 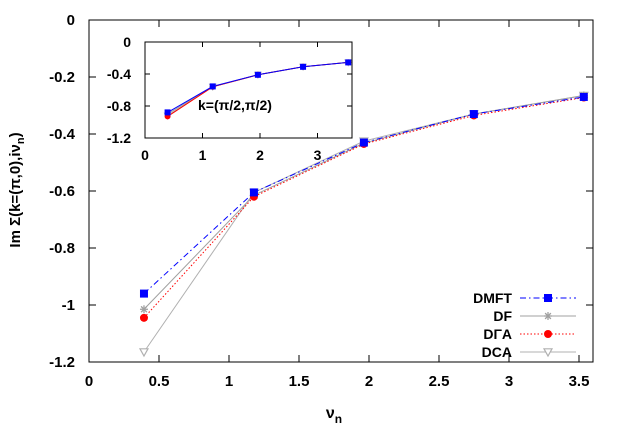 I want to click on legend: DMFT DF DΓA DCA, so click(x=524, y=325).